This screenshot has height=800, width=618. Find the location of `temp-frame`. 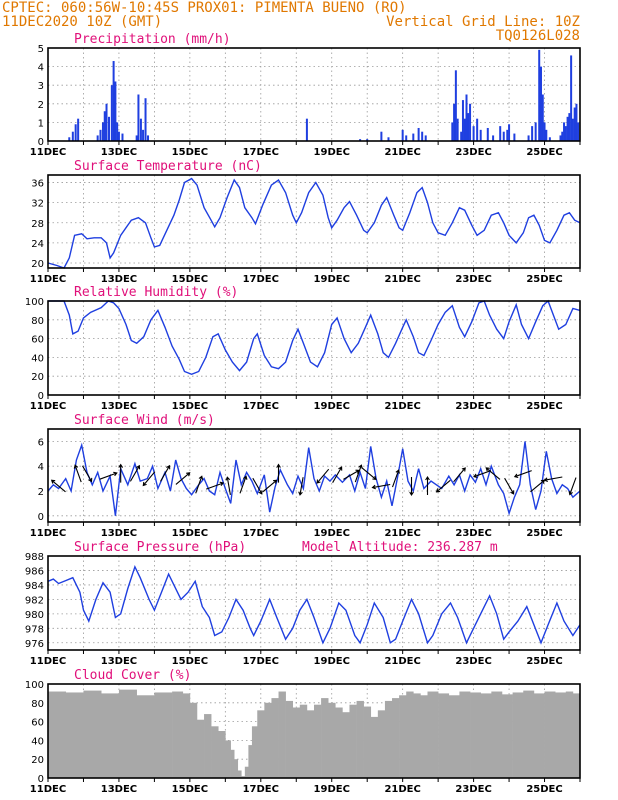

temp-frame is located at coordinates (314, 221).